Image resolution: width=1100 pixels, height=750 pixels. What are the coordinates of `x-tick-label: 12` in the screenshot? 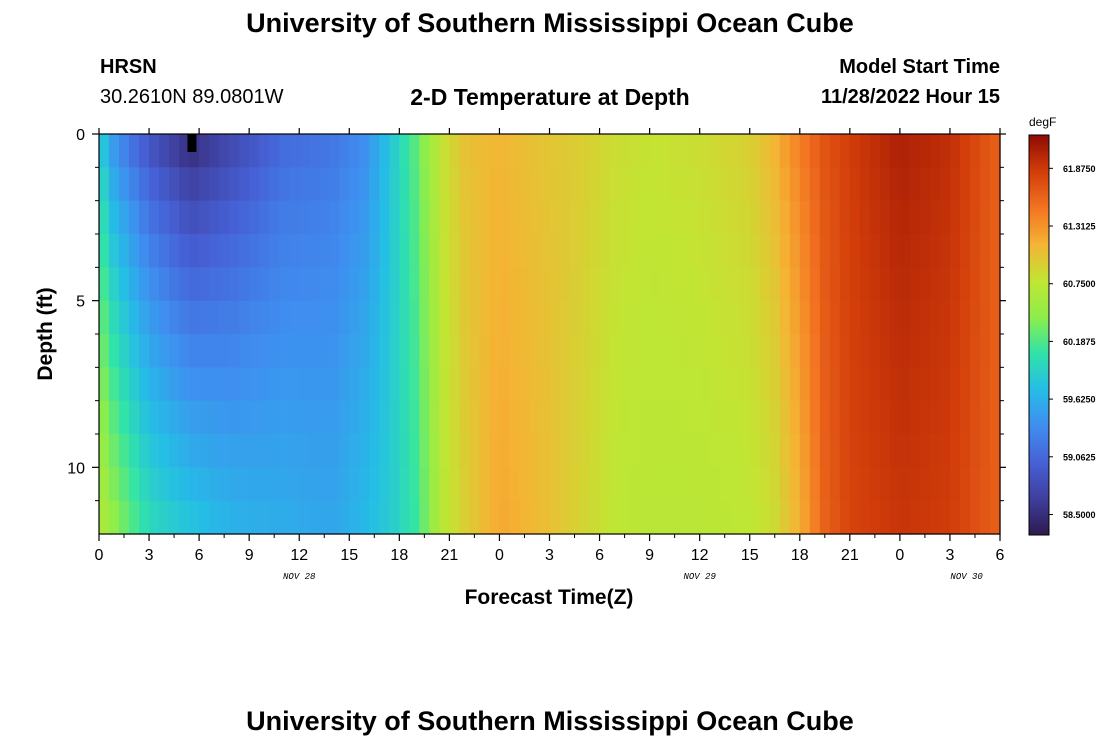 It's located at (700, 555).